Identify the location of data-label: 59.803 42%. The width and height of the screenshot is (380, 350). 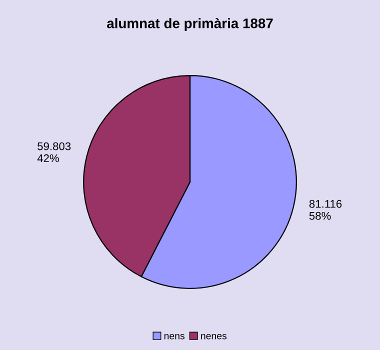
(54, 152).